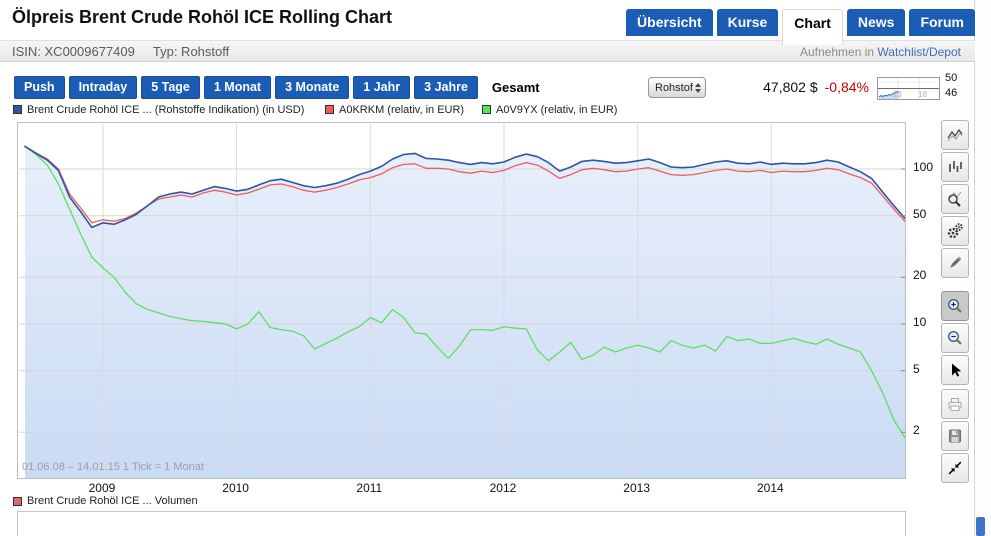 Image resolution: width=991 pixels, height=536 pixels. Describe the element at coordinates (113, 467) in the screenshot. I see `date-range-note: 01.06.08 – 14.01.15 1 Tick = 1 Monat` at that location.